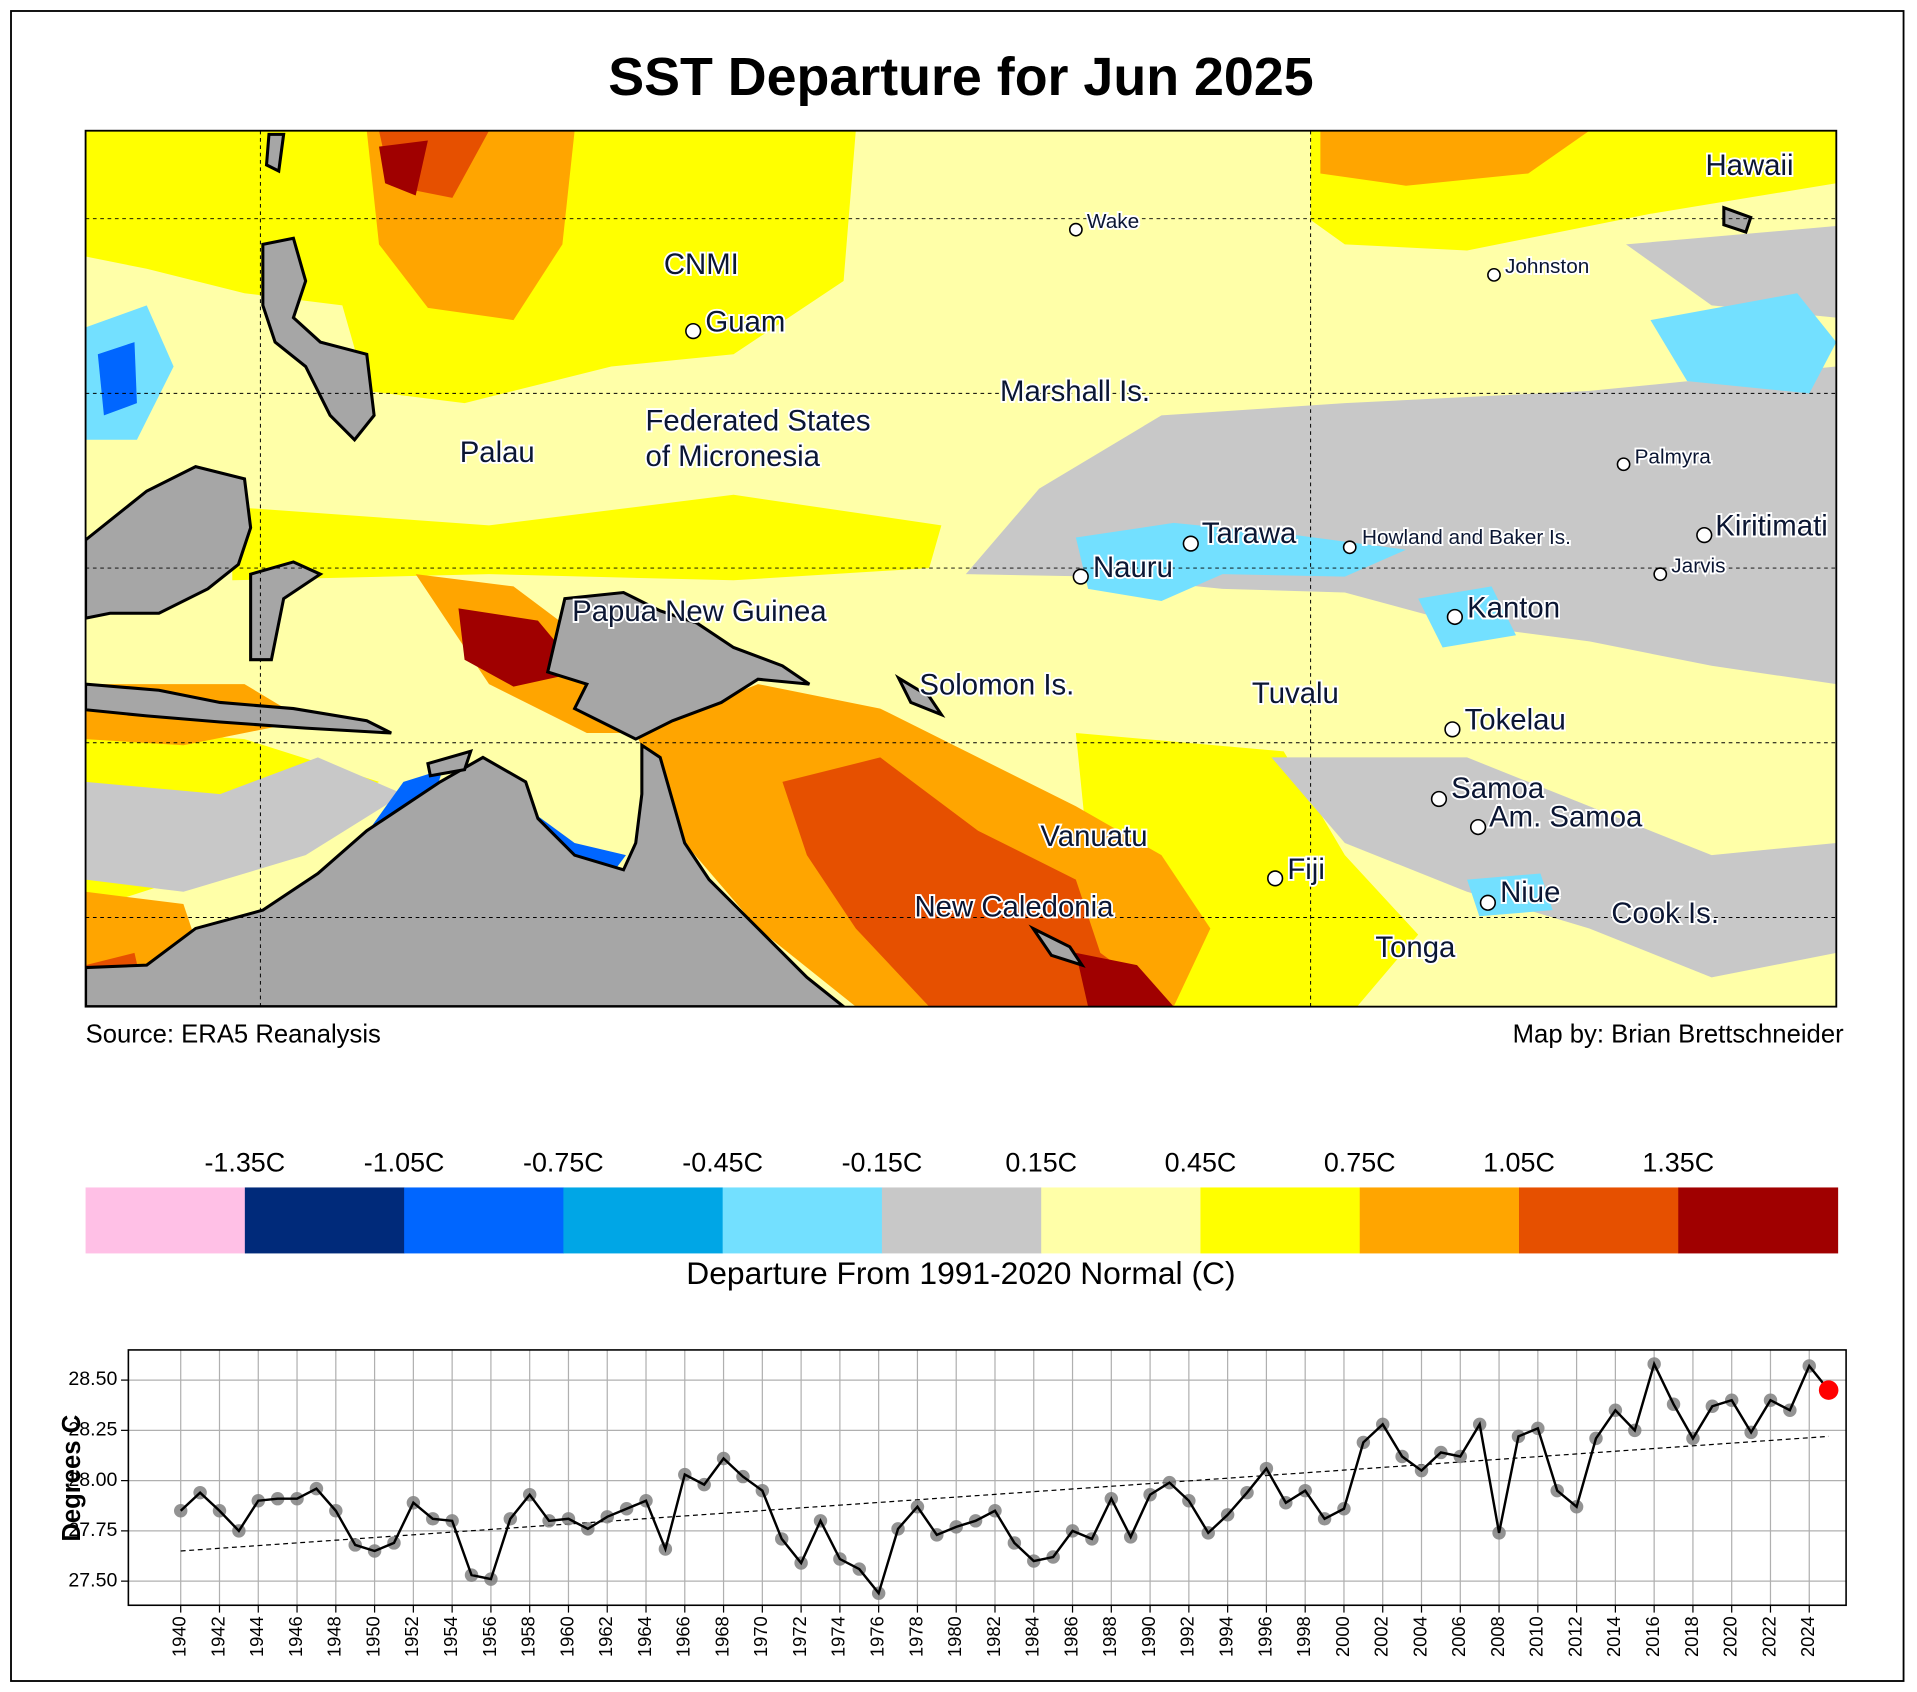 Image resolution: width=1917 pixels, height=1692 pixels. I want to click on colorbar-tick-label: -0.45C, so click(722, 1162).